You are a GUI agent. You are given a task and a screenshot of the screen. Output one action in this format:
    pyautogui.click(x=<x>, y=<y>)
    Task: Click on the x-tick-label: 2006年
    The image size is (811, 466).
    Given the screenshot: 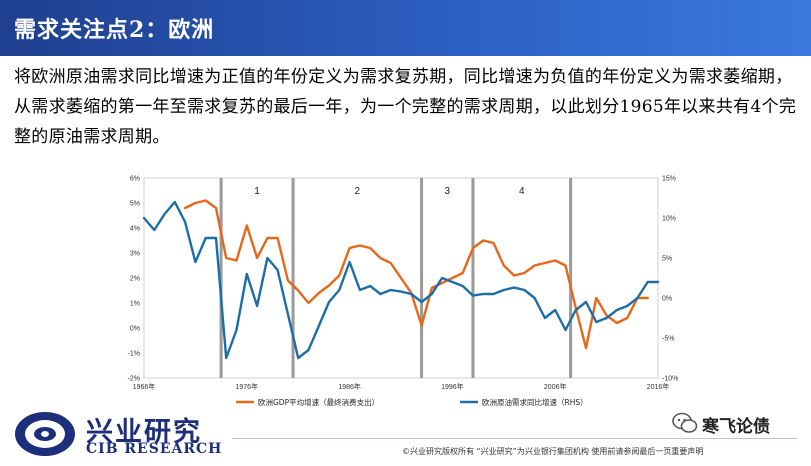 What is the action you would take?
    pyautogui.click(x=555, y=386)
    